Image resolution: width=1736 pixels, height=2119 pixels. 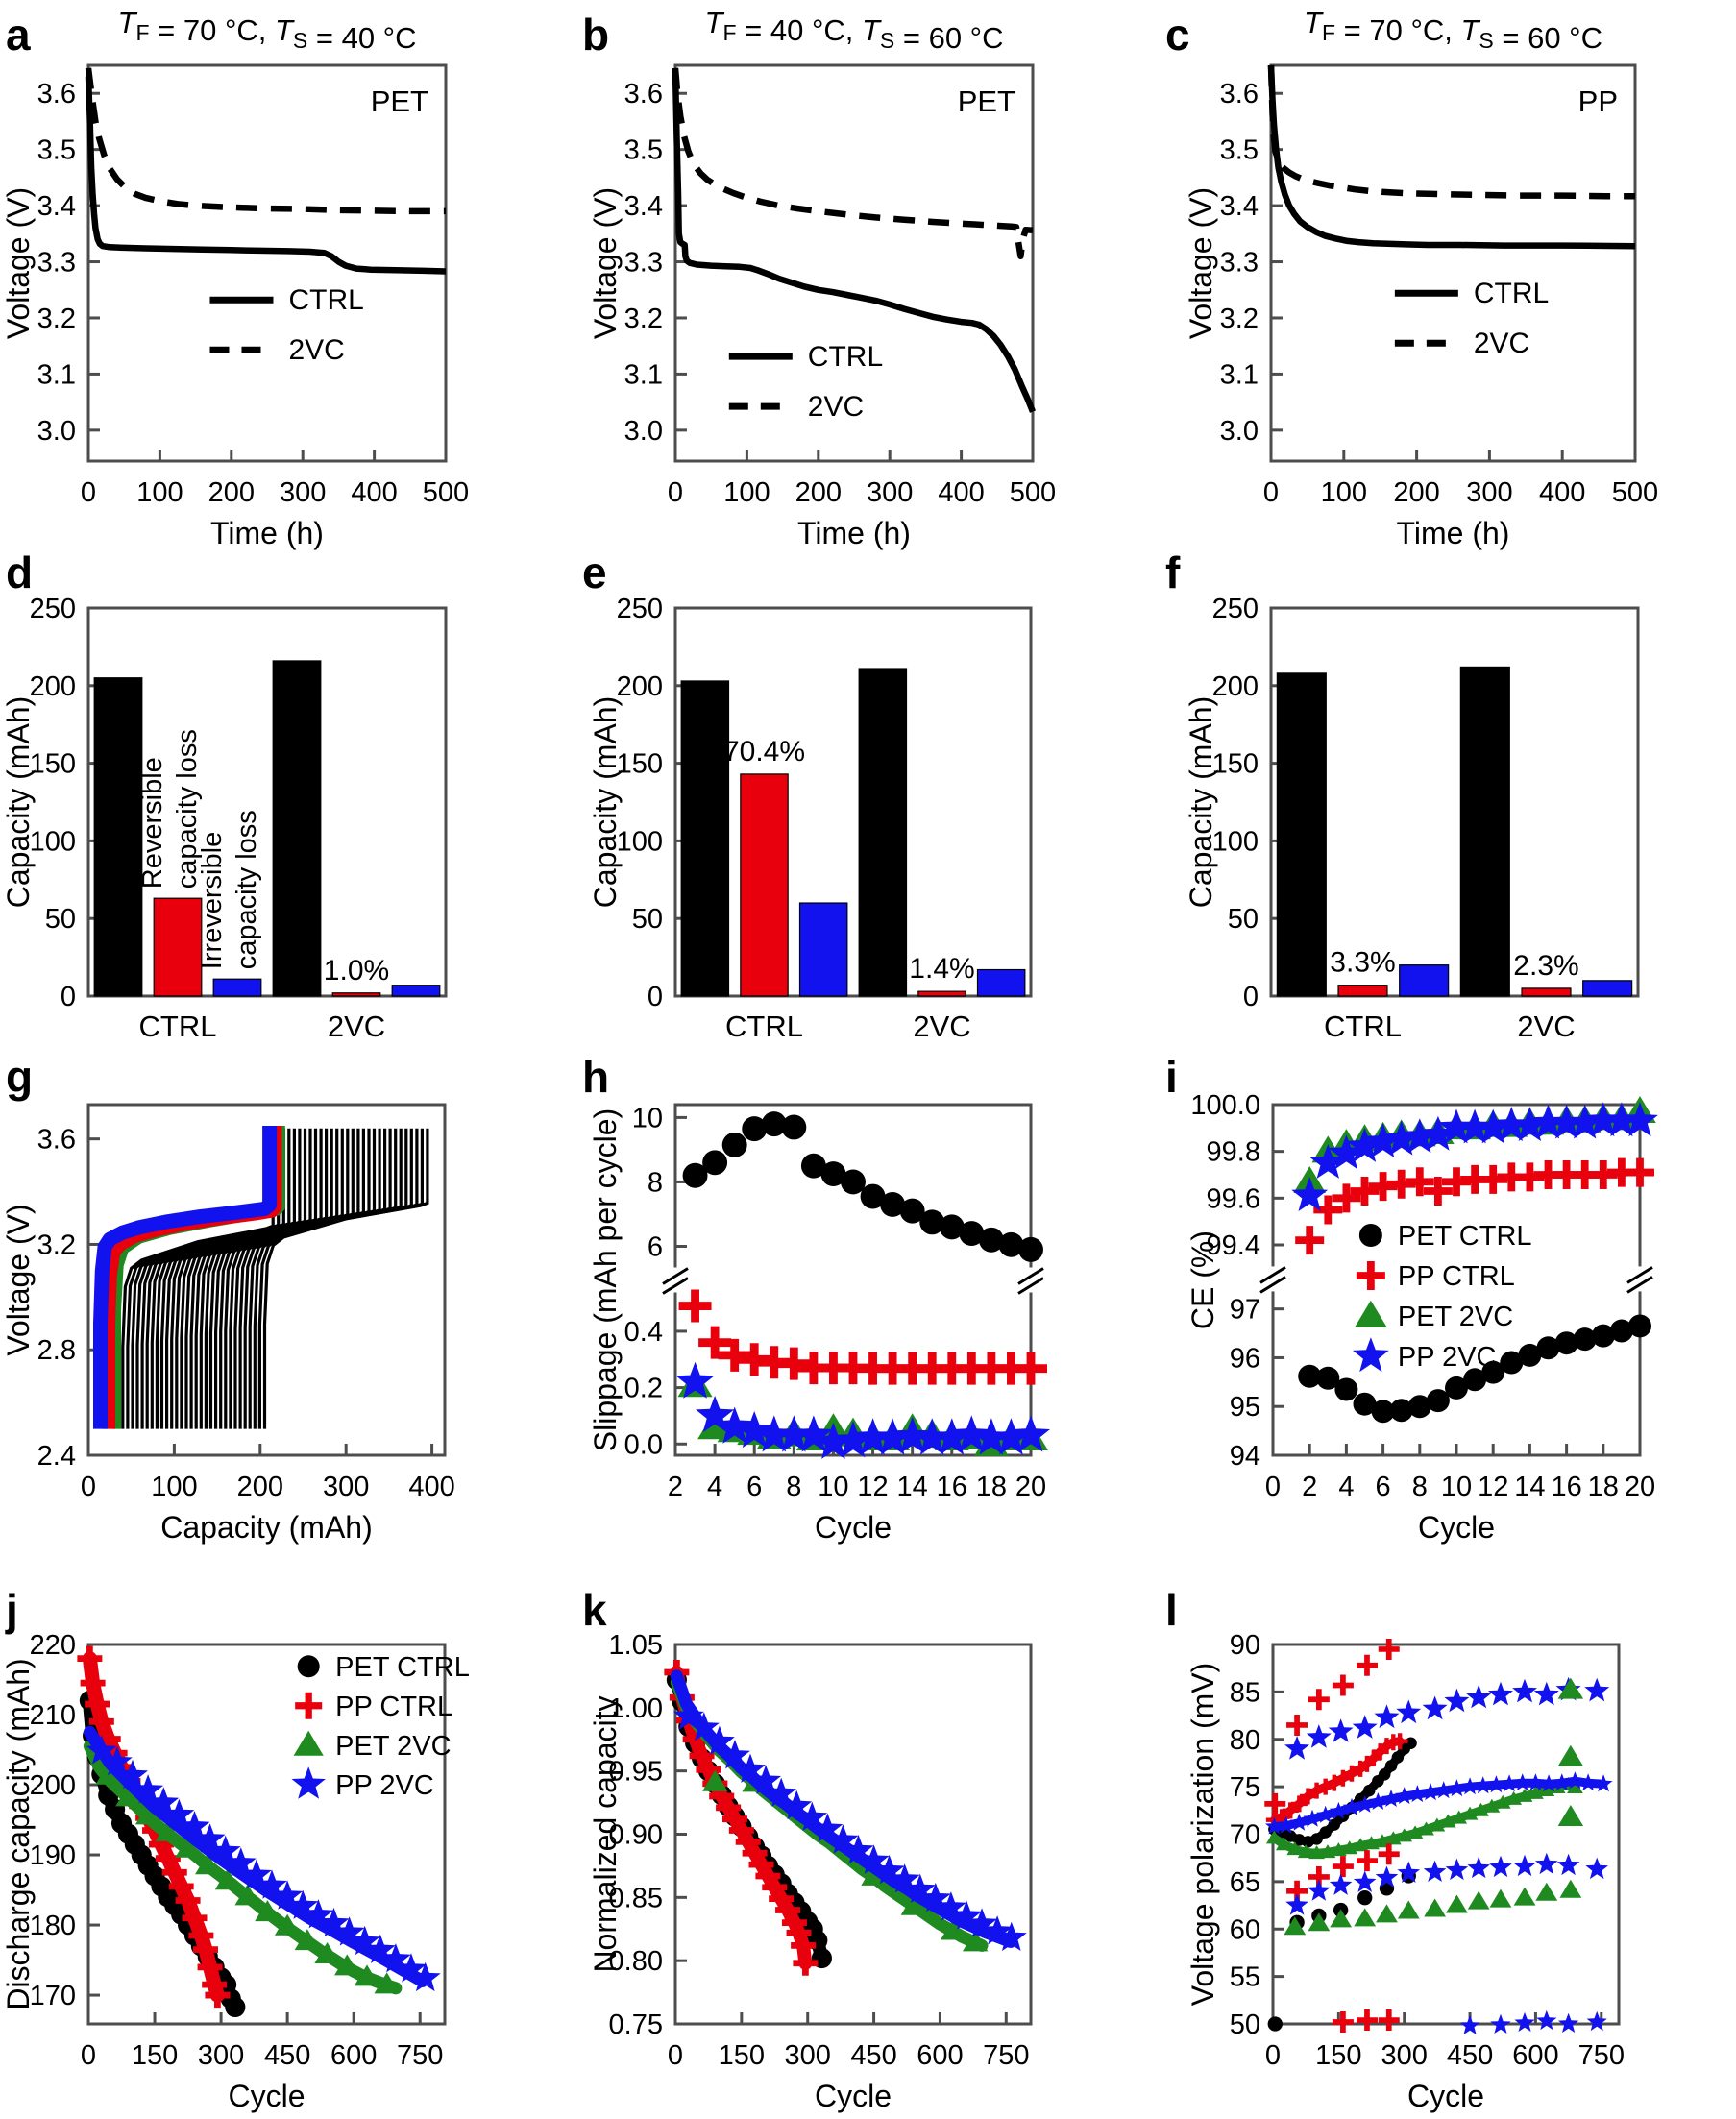 What do you see at coordinates (643, 319) in the screenshot?
I see `y-tick-label: 3.2` at bounding box center [643, 319].